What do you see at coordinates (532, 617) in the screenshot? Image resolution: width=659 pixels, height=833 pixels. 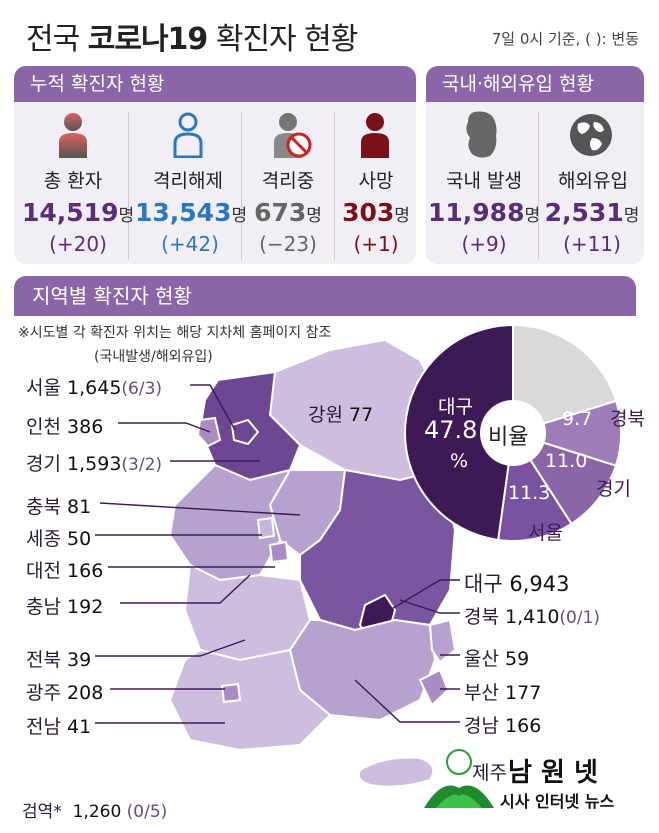 I see `region-gyeongbuk: 경북 1,410(0/1)` at bounding box center [532, 617].